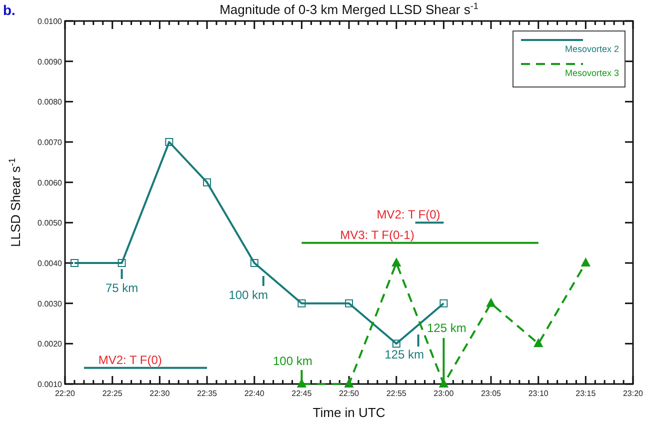 This screenshot has width=662, height=422. I want to click on x-tick-label: 22:35, so click(207, 393).